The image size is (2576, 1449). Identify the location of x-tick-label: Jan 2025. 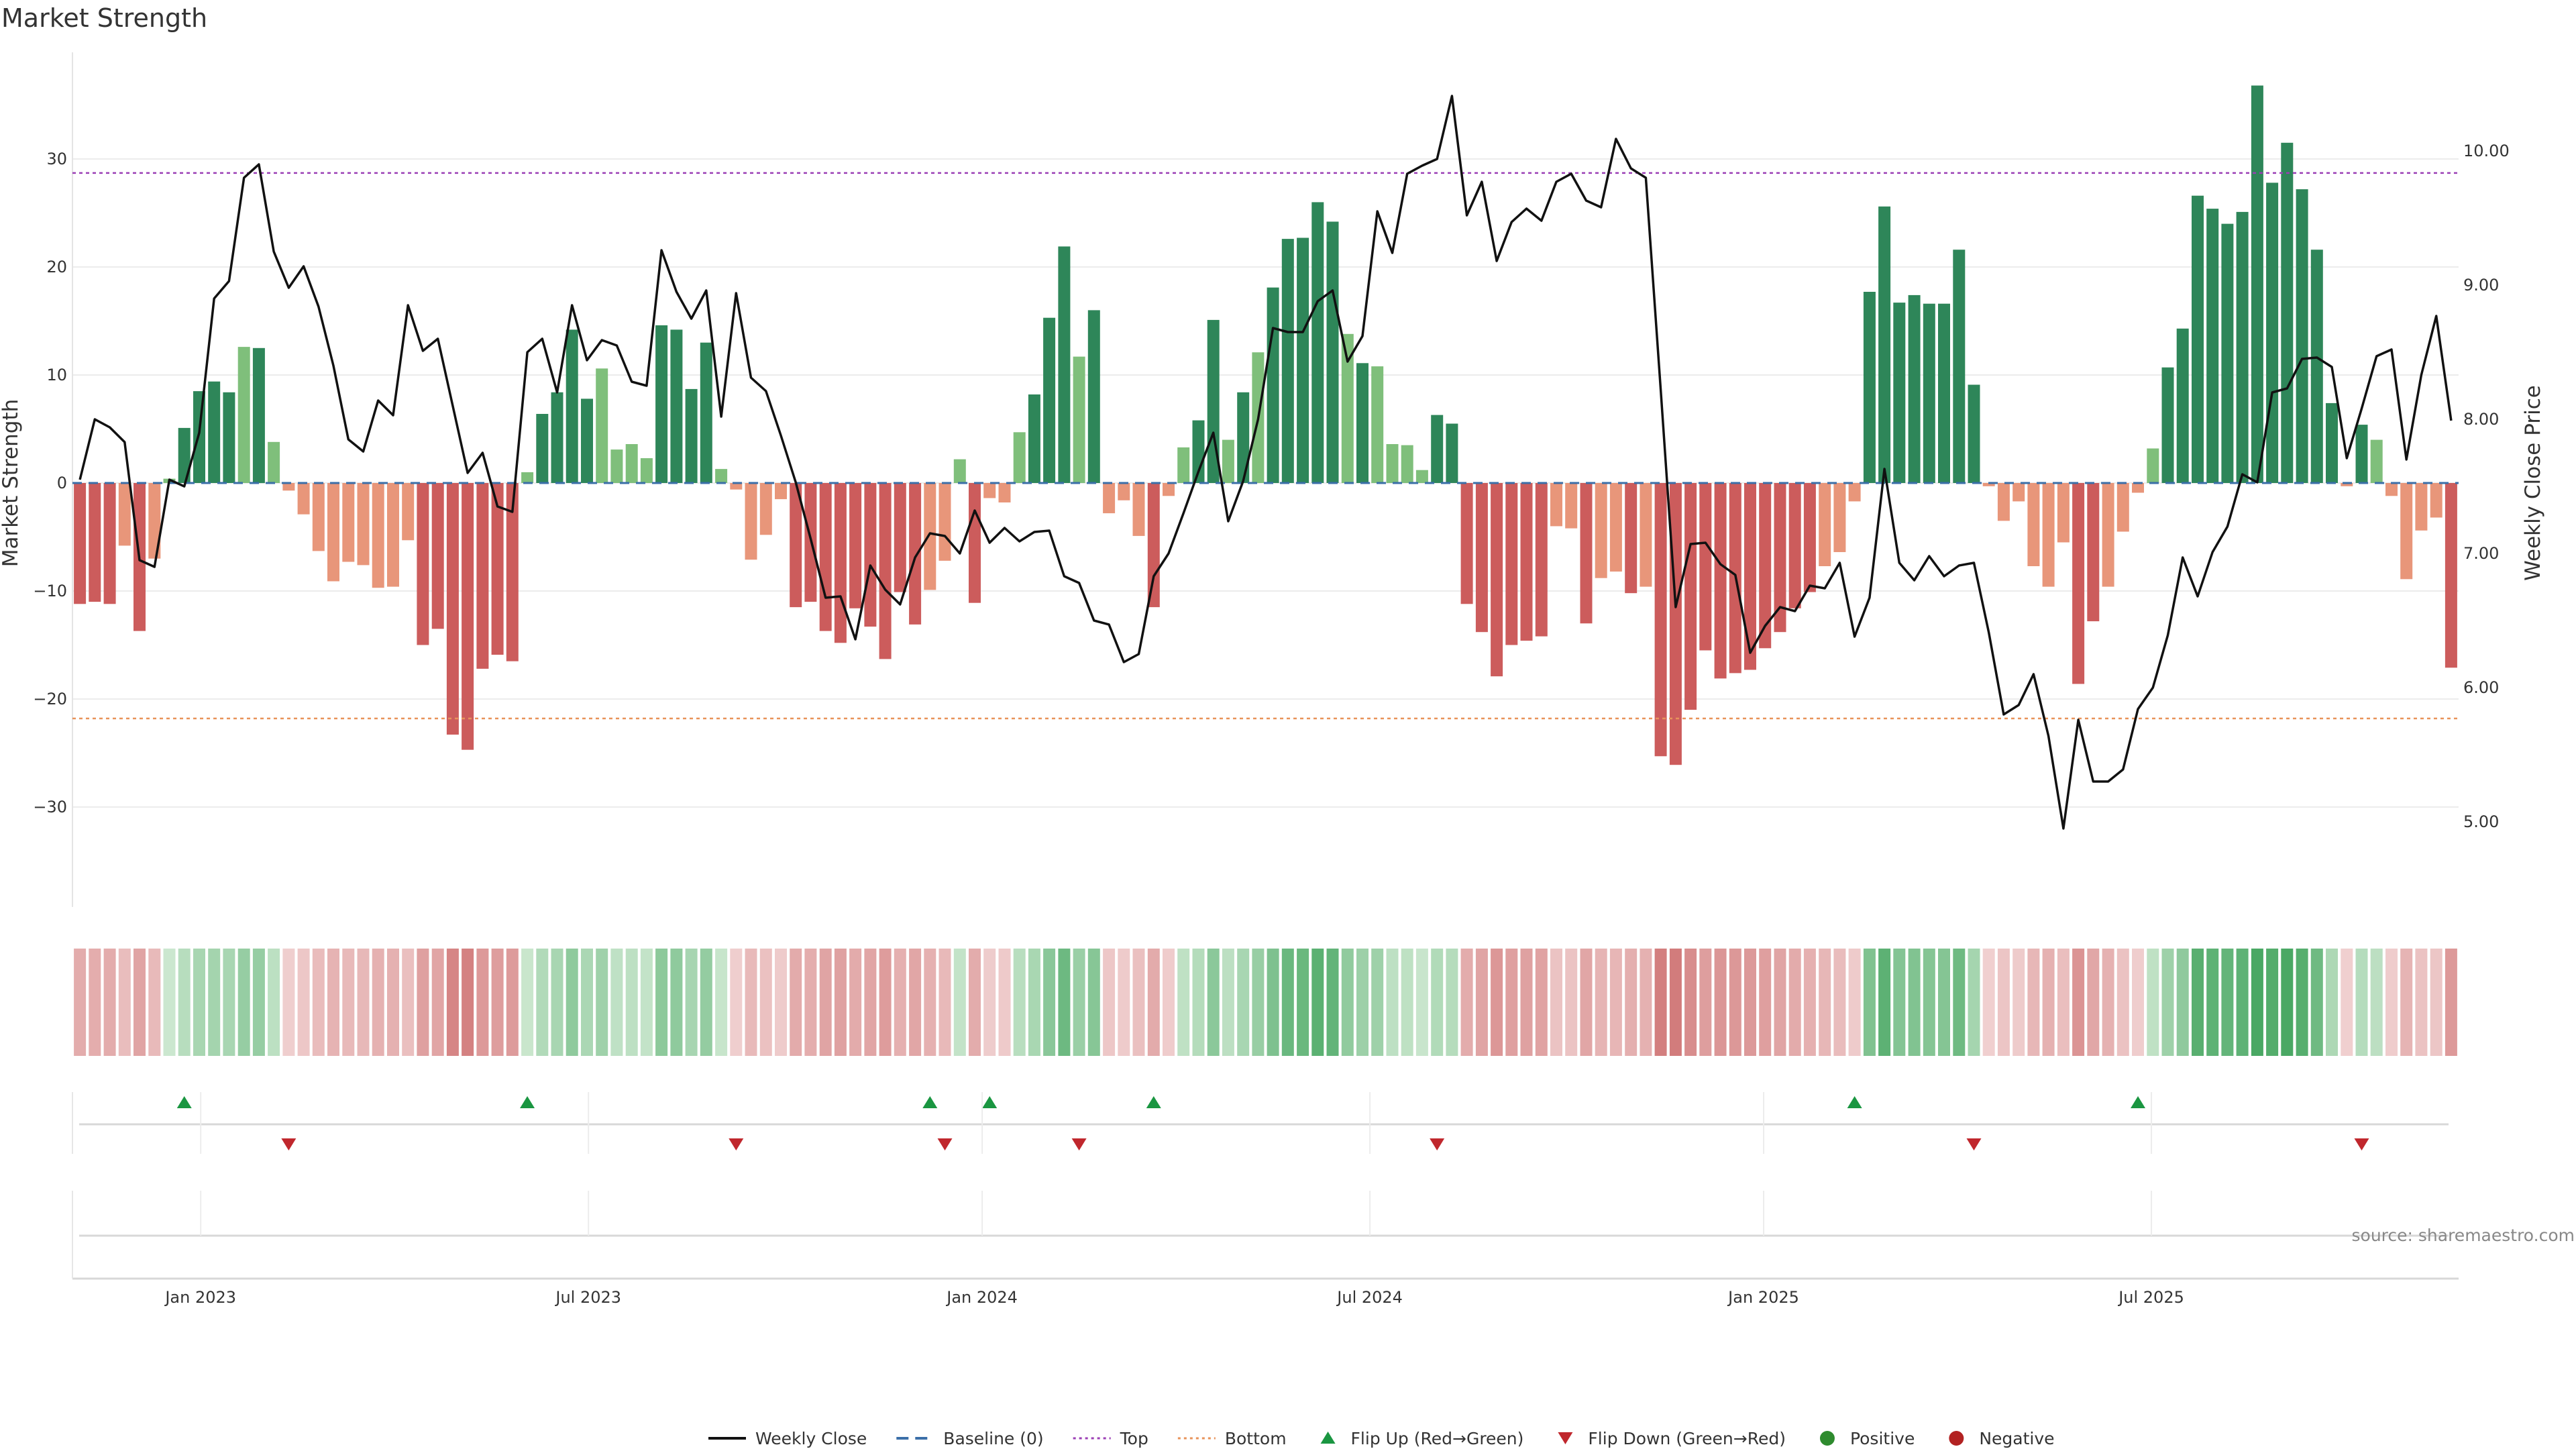
(1763, 1297).